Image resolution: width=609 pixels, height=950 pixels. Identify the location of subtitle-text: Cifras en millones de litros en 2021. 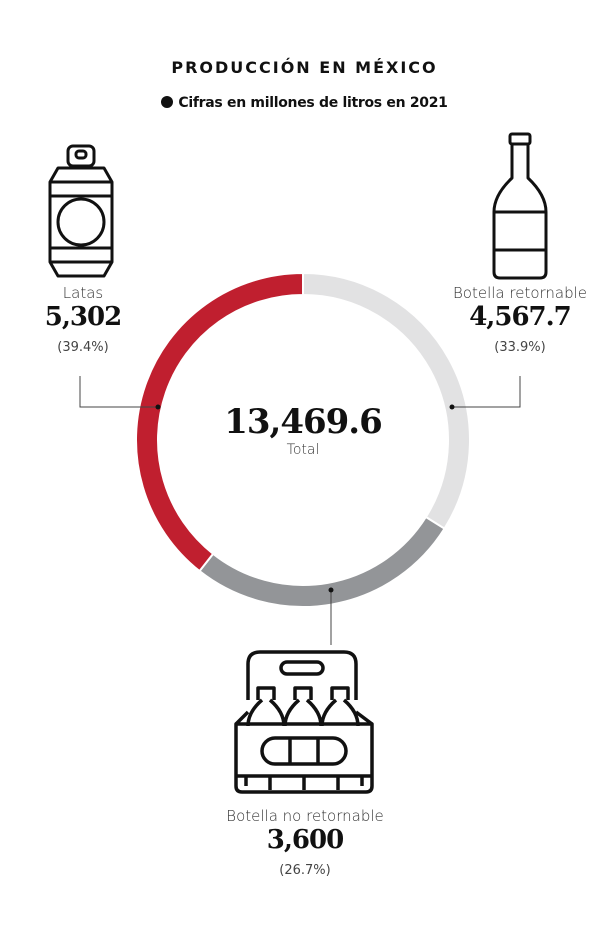
(313, 103).